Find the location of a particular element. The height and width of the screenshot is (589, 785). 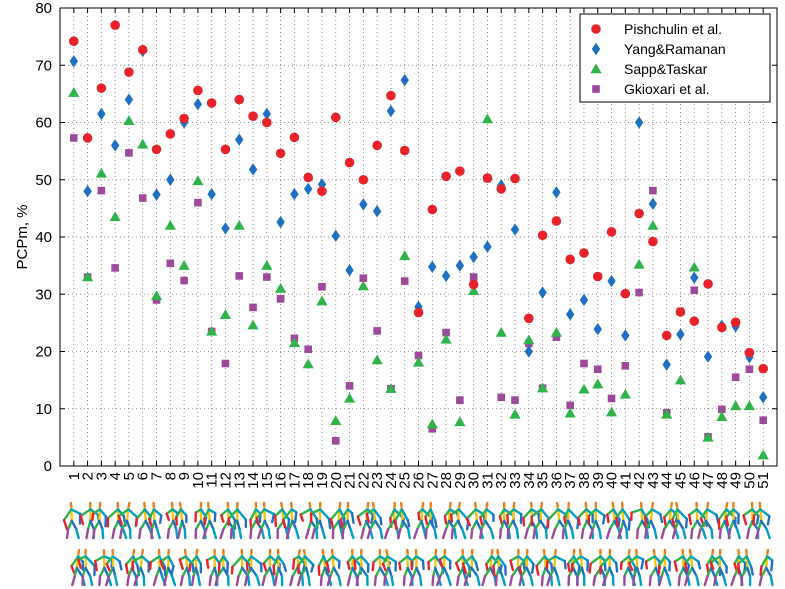

x-tick-label: 38 is located at coordinates (584, 480).